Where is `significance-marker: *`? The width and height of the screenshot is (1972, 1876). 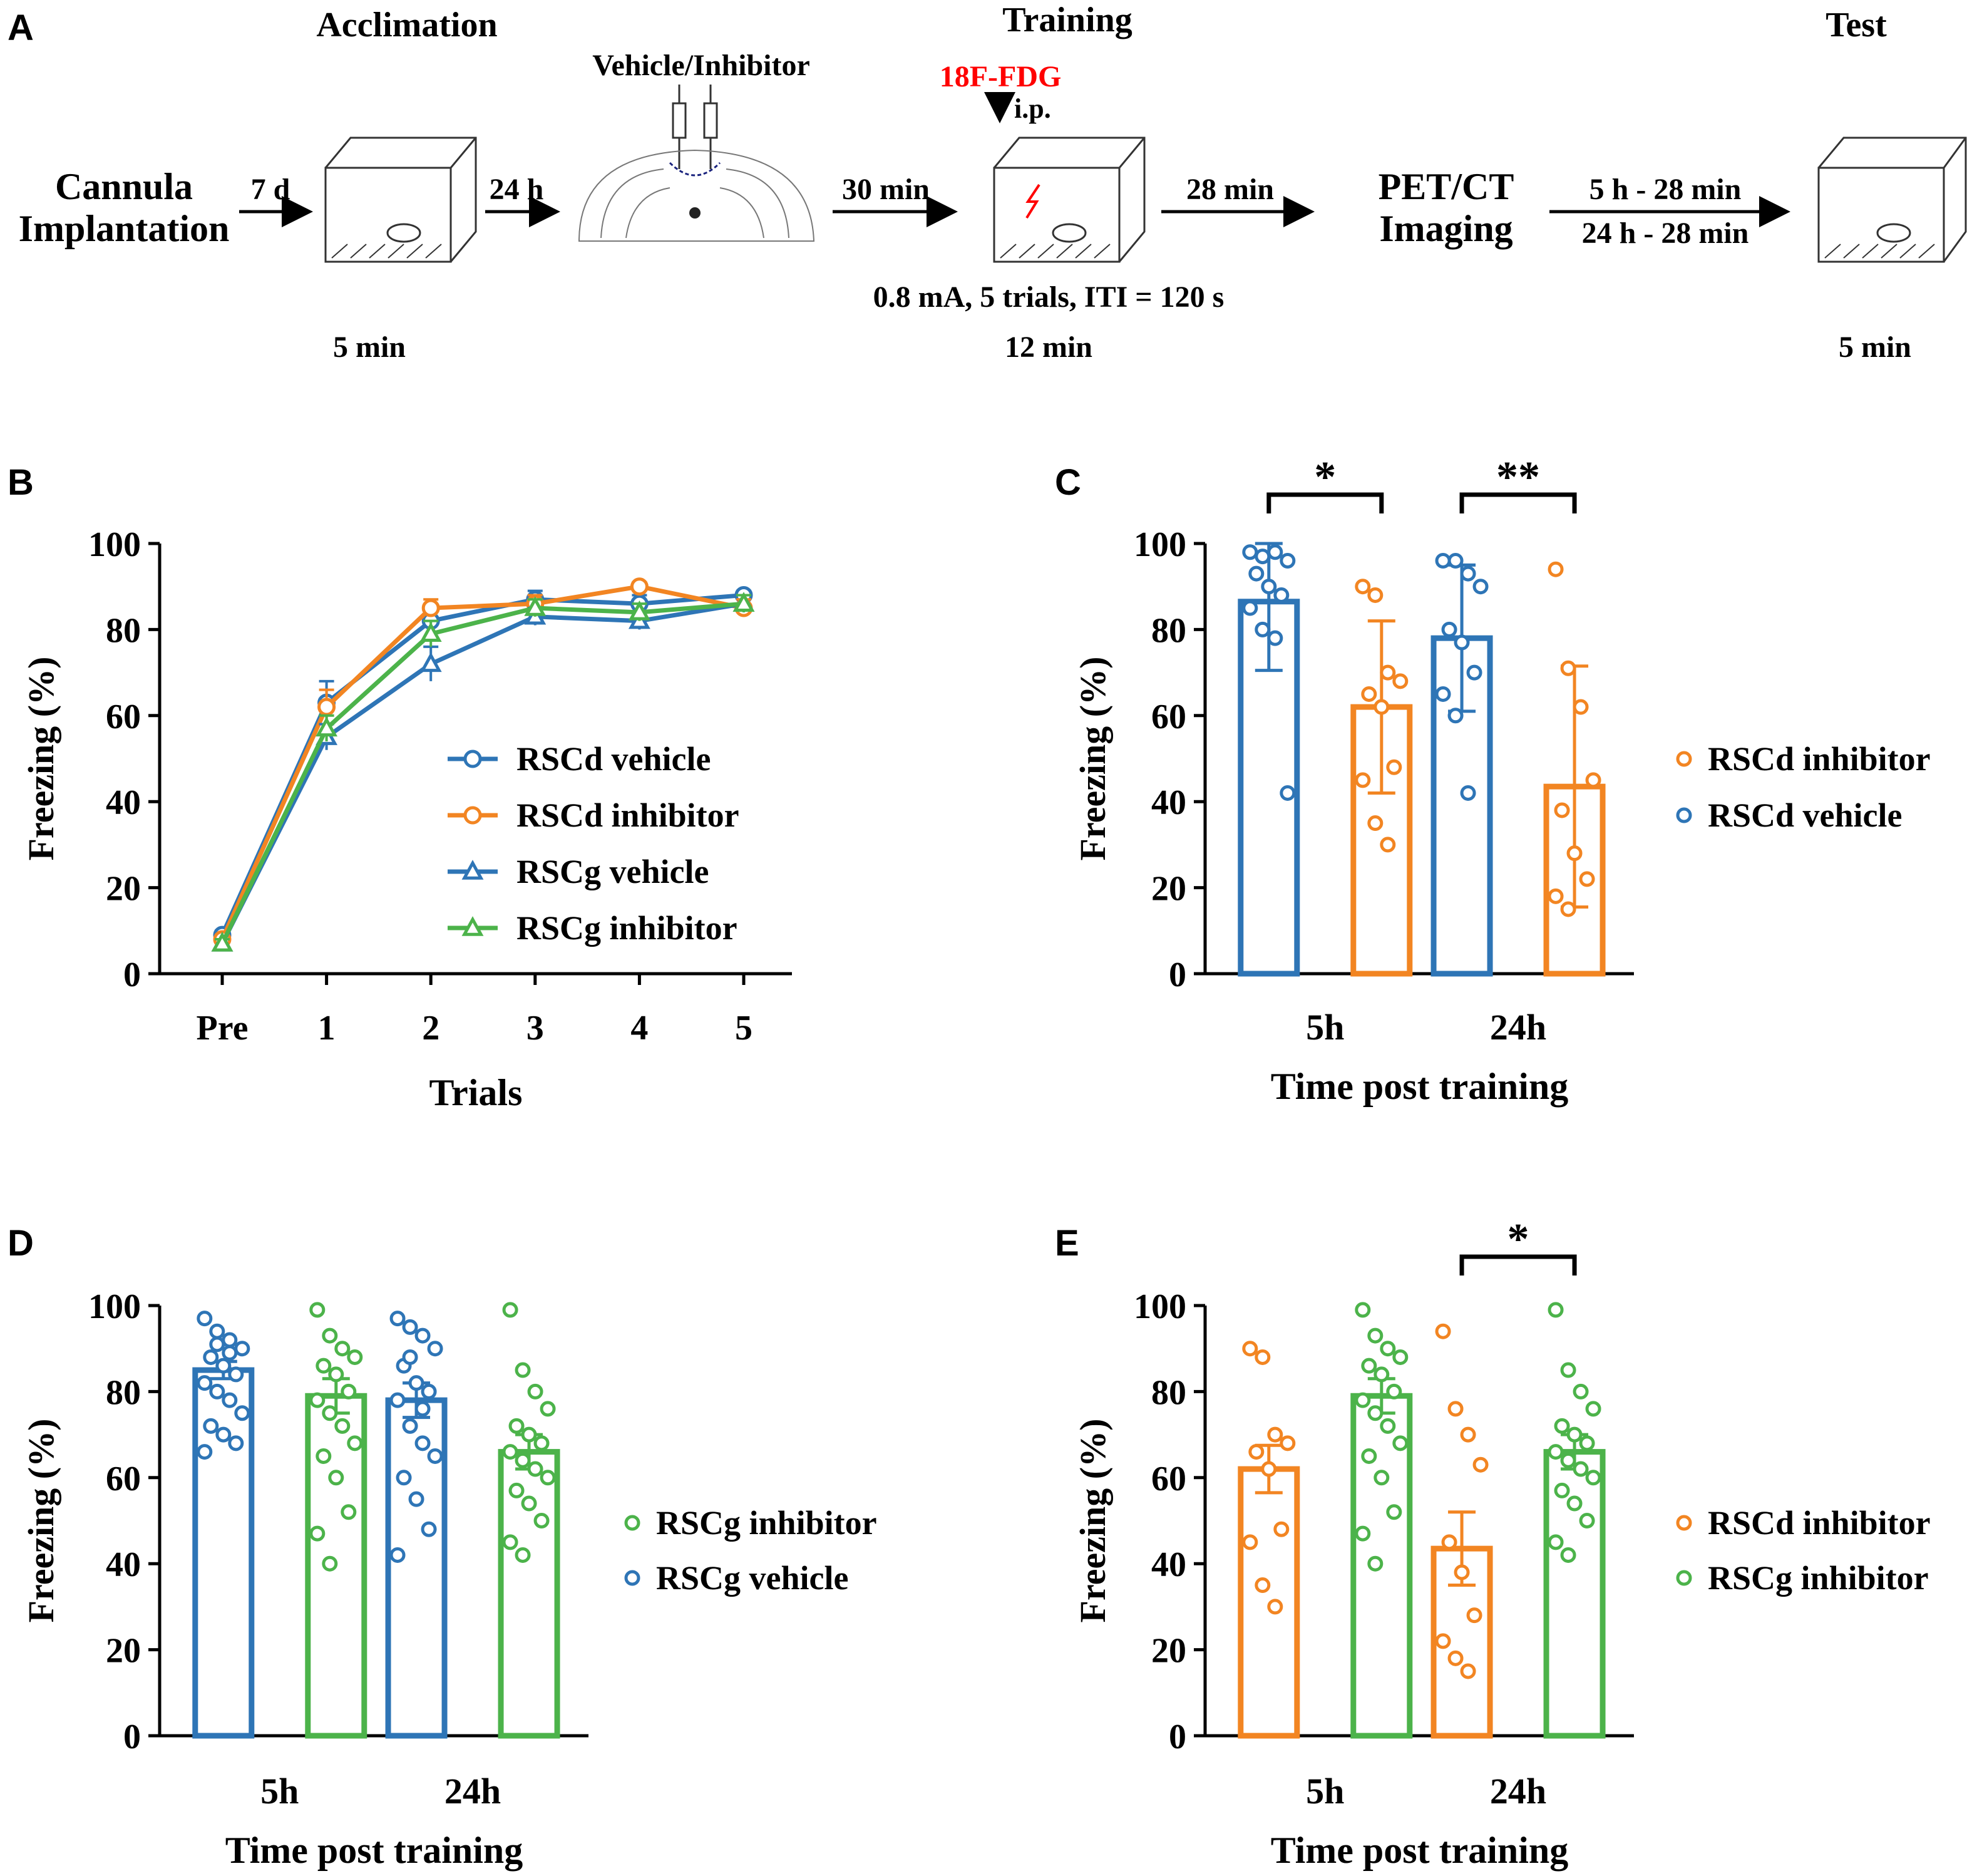
significance-marker: * is located at coordinates (1325, 477).